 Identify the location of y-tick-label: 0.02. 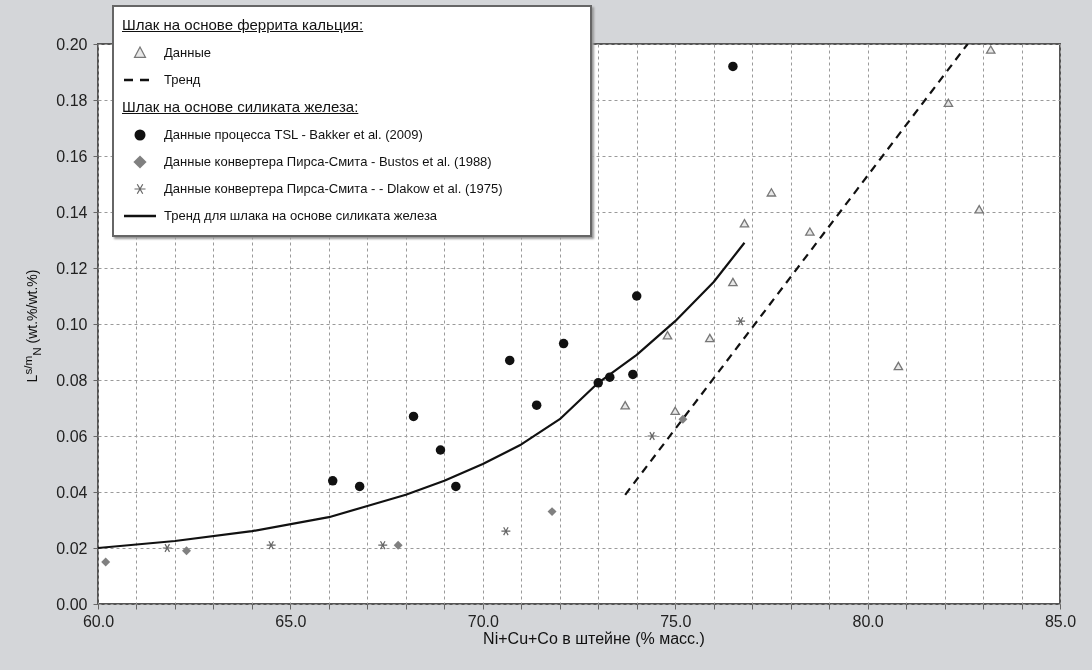
(72, 548).